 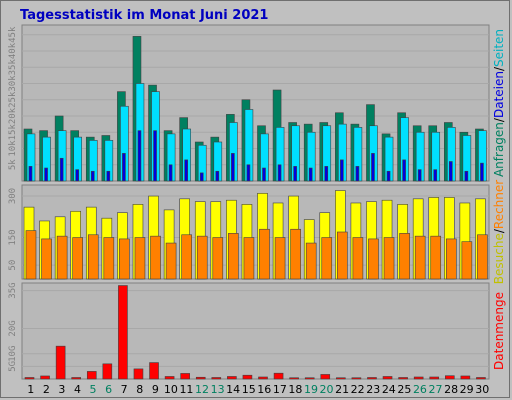 I want to click on y-tick-label-requests: 5k, so click(x=13, y=164).